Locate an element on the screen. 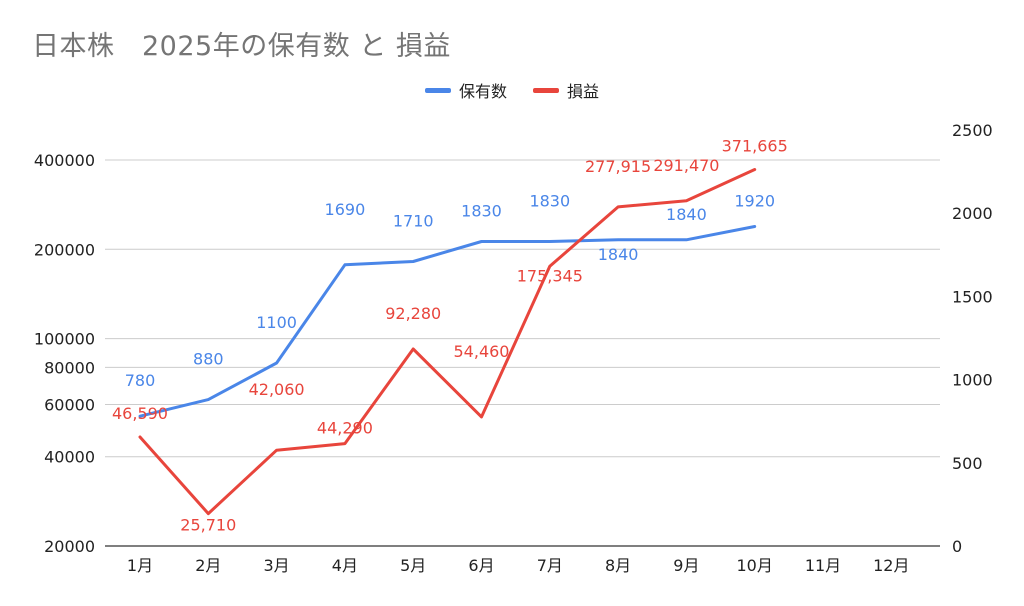 The image size is (1024, 606). chart-title: 日本株 2025年の保有数 と 損益 is located at coordinates (241, 46).